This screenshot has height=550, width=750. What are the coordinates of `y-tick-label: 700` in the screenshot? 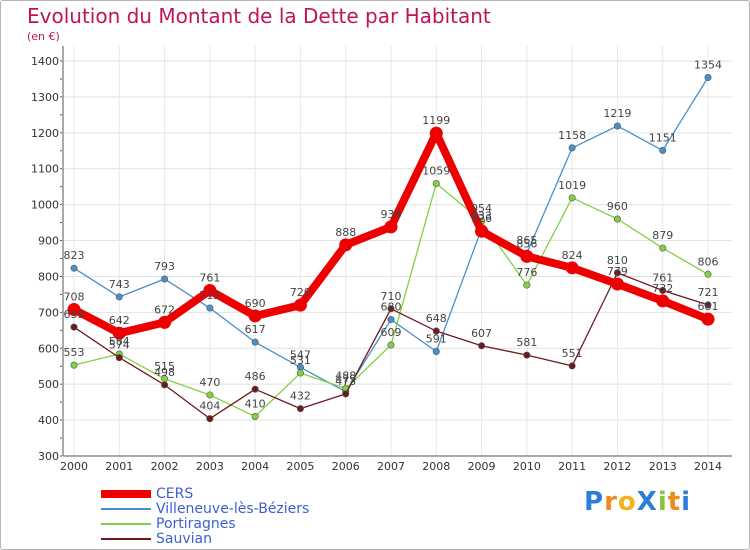 It's located at (48, 312).